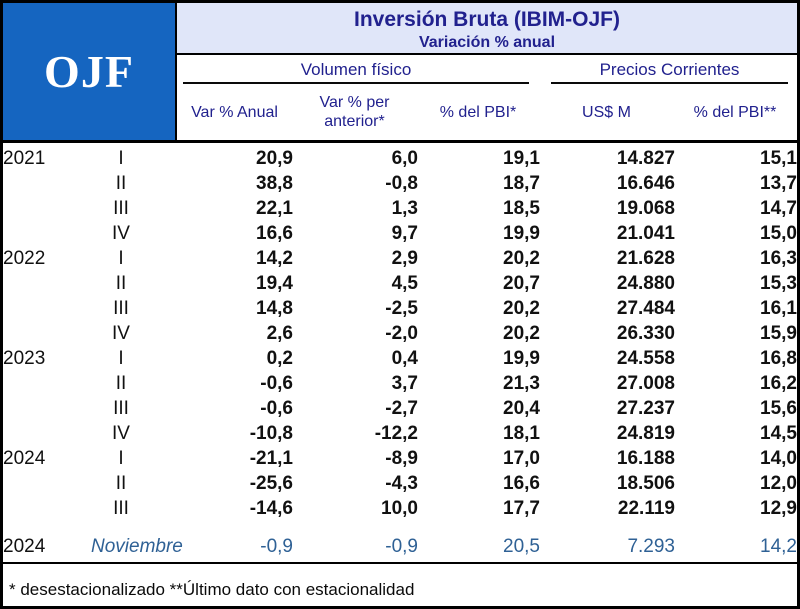 This screenshot has height=609, width=800. I want to click on table-row: II -25,6 -4,3 16,6 18.506 12,0, so click(400, 483).